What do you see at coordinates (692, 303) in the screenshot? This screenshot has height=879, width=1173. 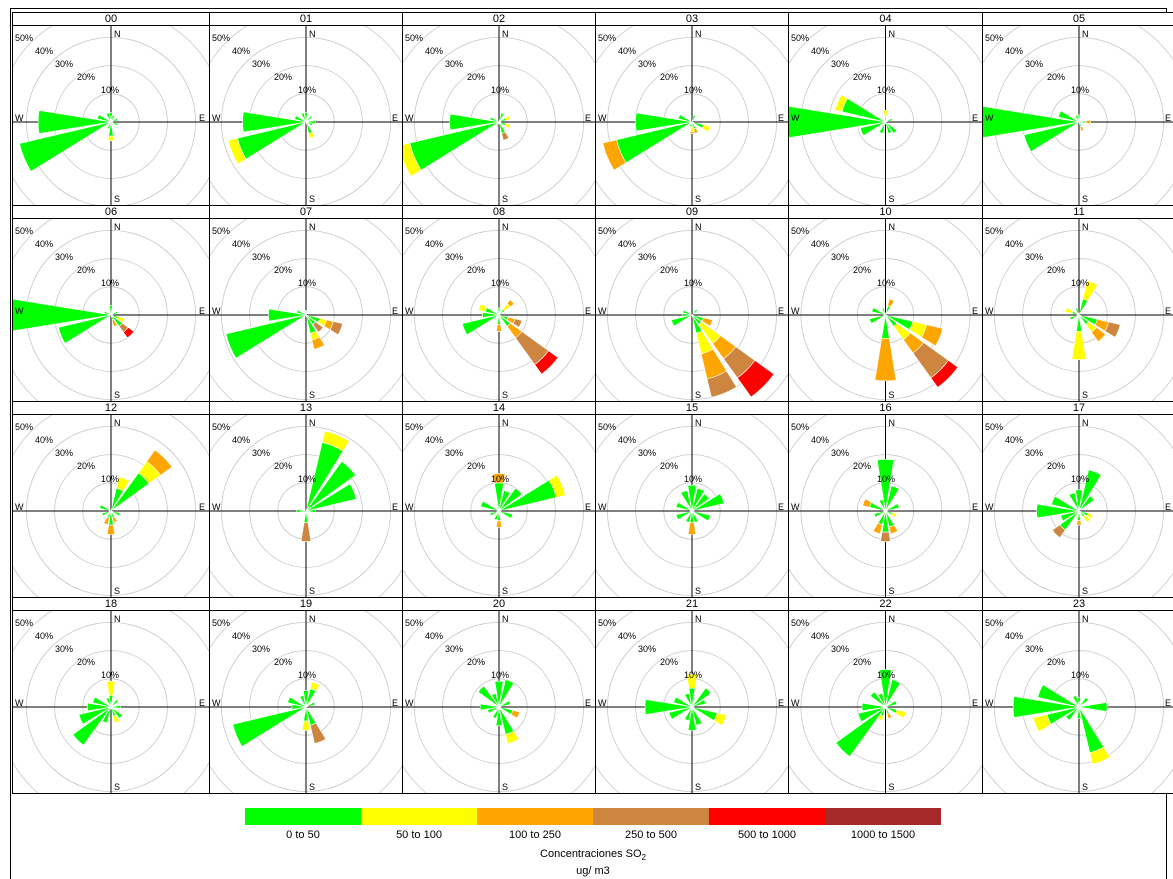 I see `wind-rose-panel-09: 09 10% 20% 30% 40% 50% N E W S` at bounding box center [692, 303].